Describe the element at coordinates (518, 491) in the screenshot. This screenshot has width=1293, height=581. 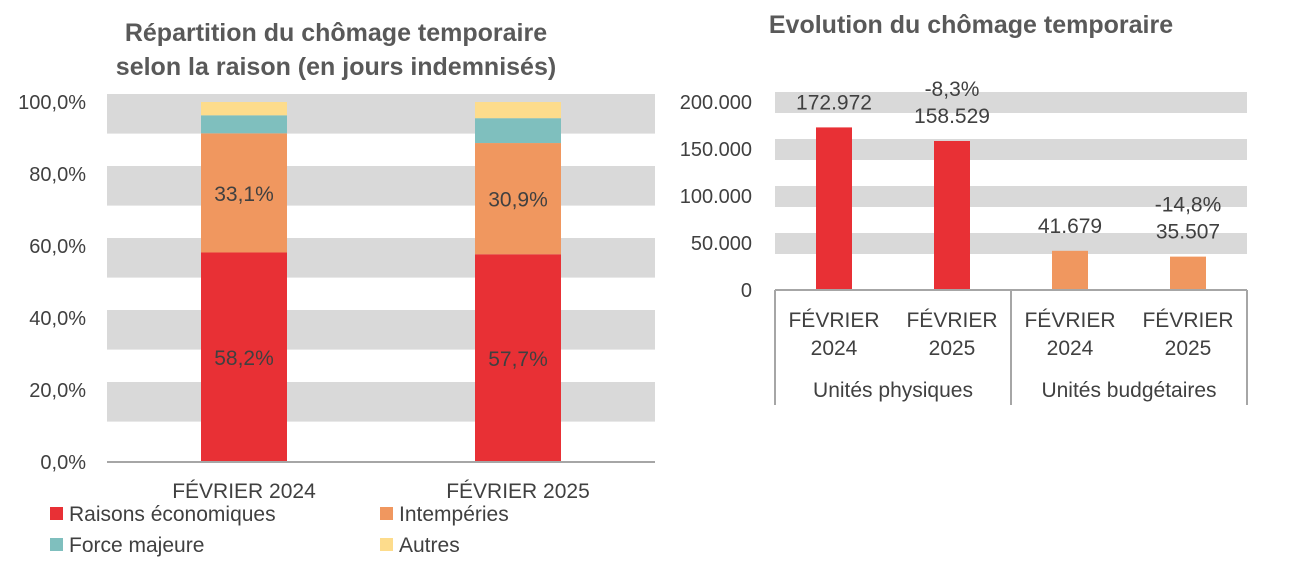
I see `left-x-tick-label: FÉVRIER 2025` at that location.